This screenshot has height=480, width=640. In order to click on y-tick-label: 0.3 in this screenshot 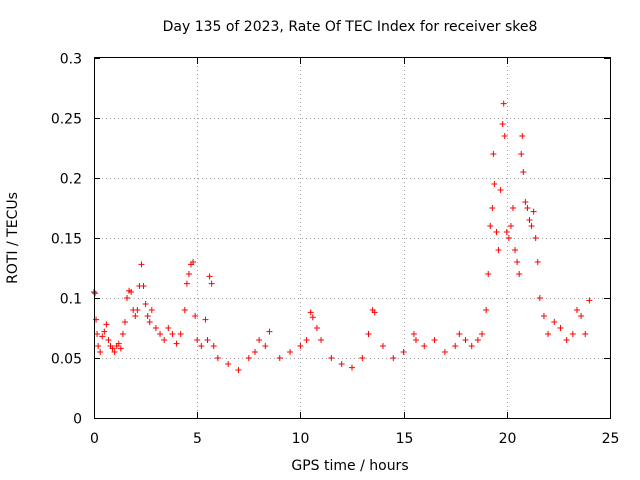, I will do `click(71, 60)`.